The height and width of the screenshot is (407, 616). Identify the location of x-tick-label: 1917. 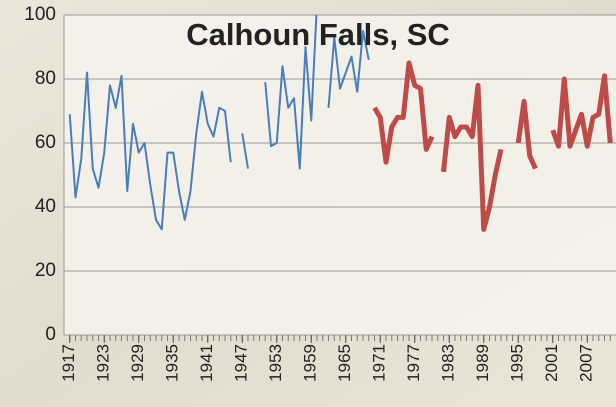
(68, 363).